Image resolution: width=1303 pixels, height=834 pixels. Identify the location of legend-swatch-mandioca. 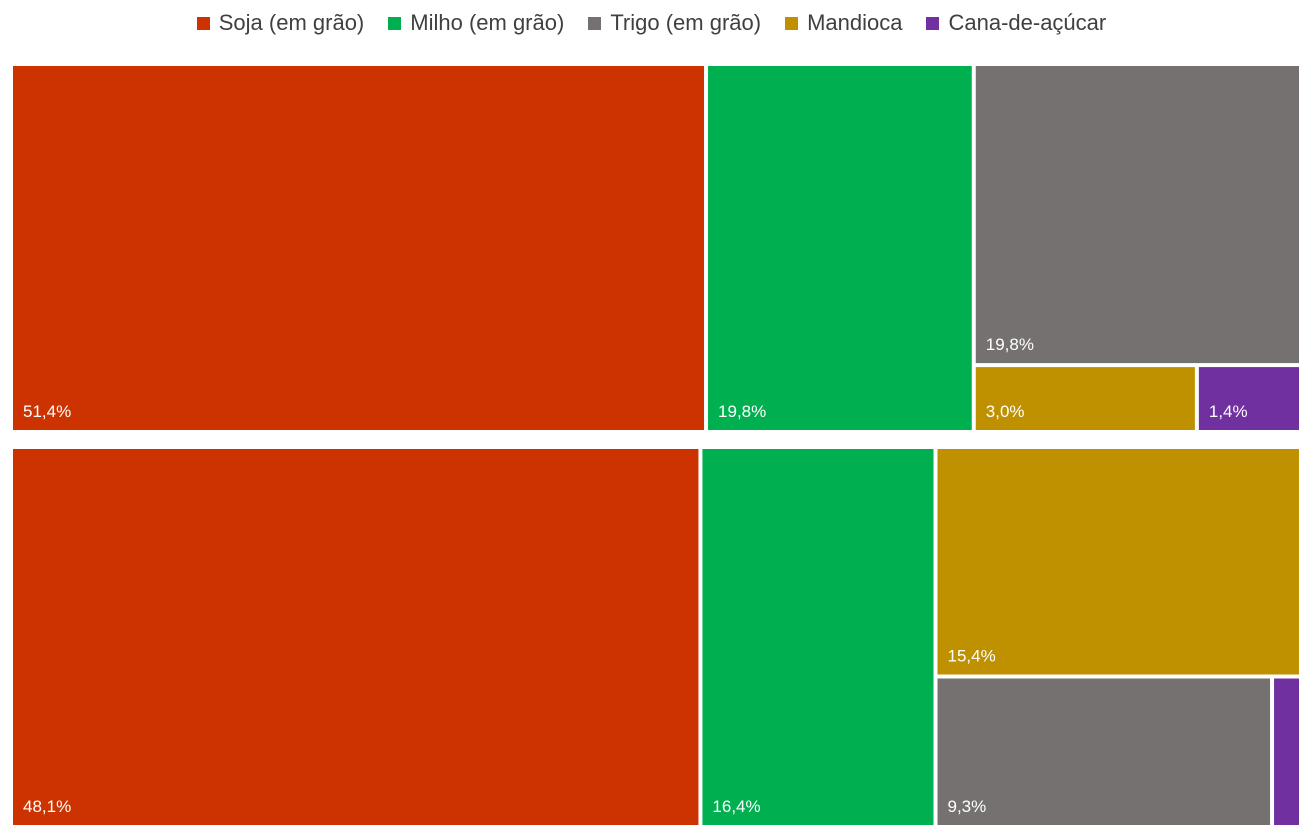
(792, 23).